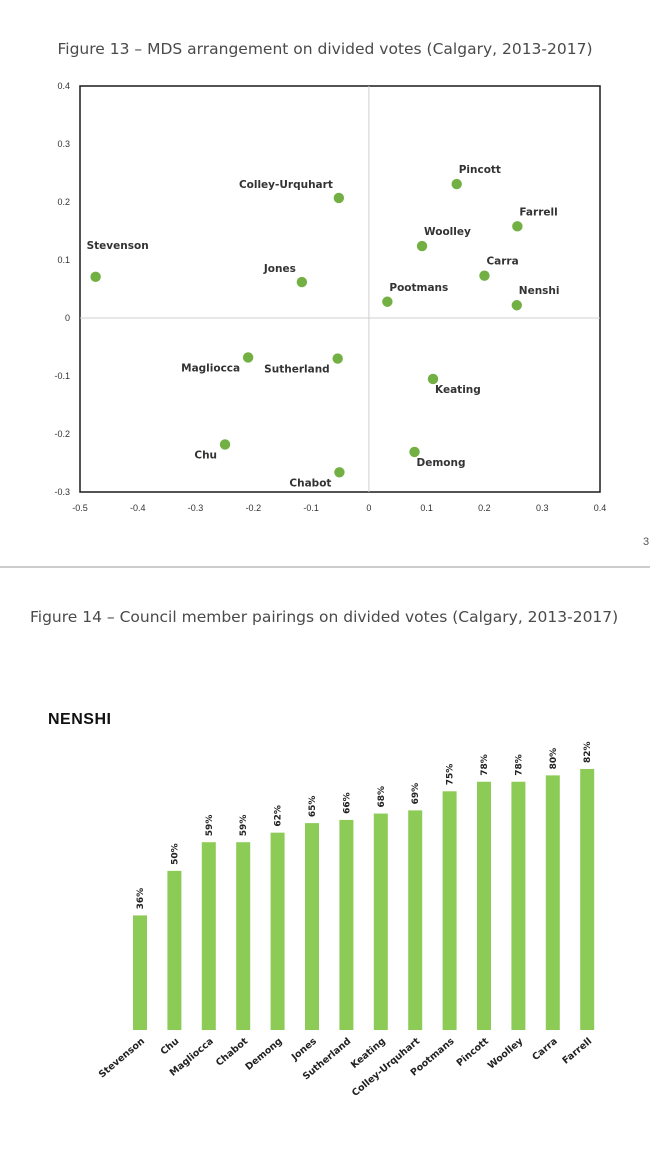 The height and width of the screenshot is (1156, 650). What do you see at coordinates (140, 972) in the screenshot?
I see `bar-stevenson` at bounding box center [140, 972].